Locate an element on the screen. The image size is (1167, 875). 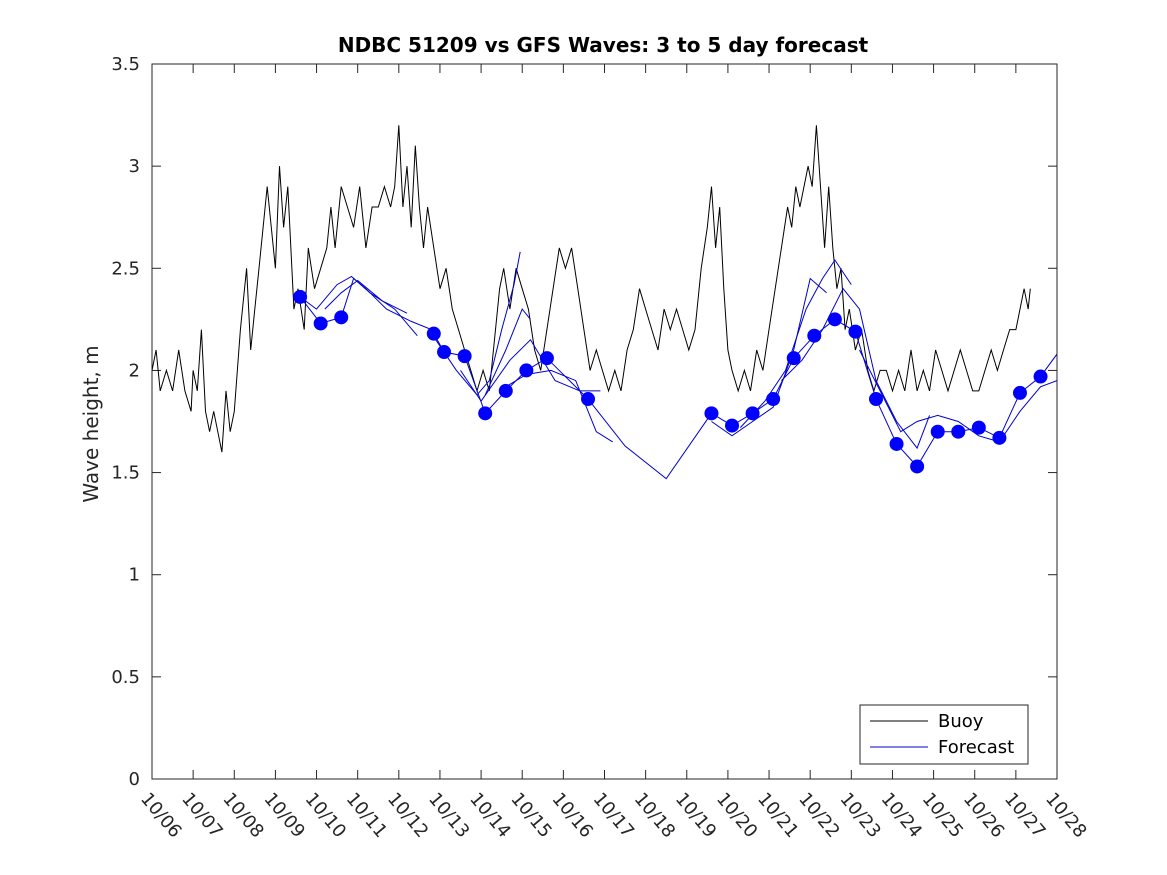
legend-label-forecast: Forecast is located at coordinates (976, 747).